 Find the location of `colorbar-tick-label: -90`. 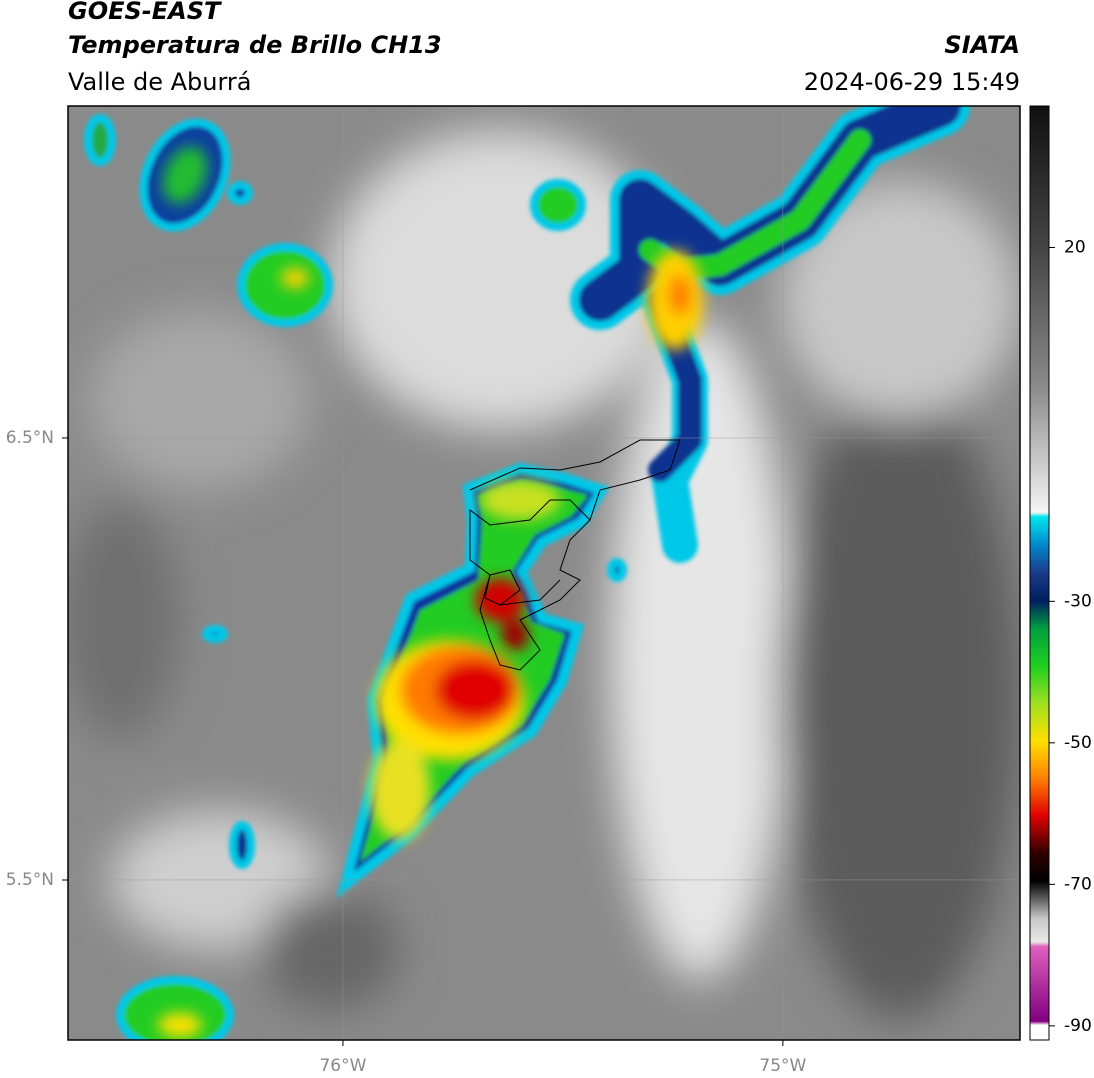

colorbar-tick-label: -90 is located at coordinates (1078, 1026).